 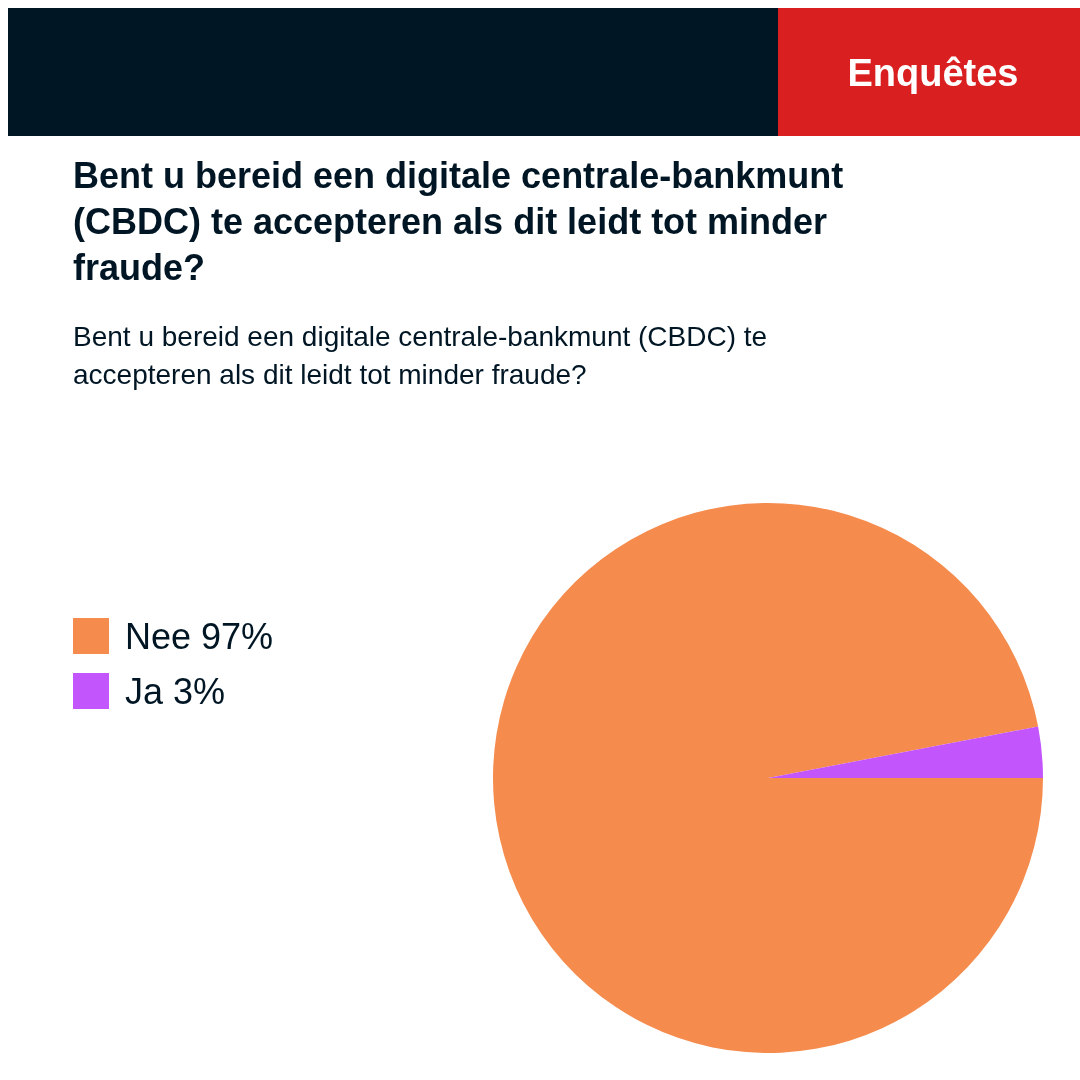 I want to click on legend-label: Nee 97%, so click(x=199, y=636).